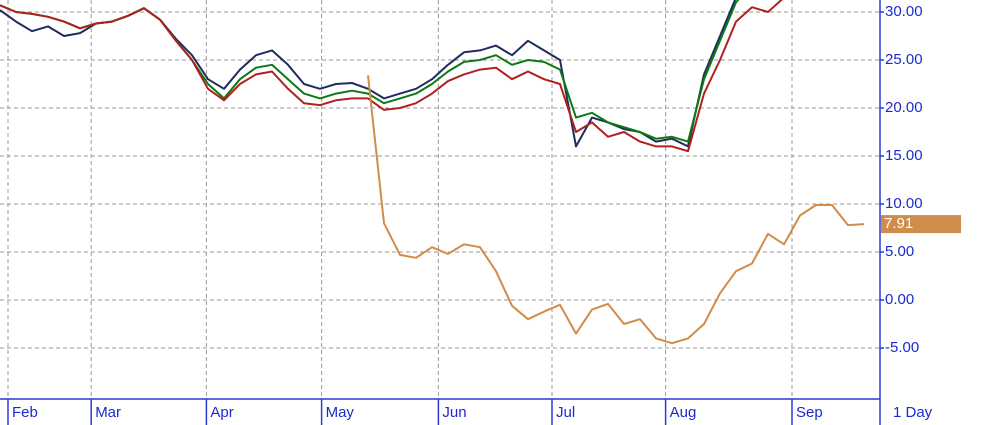 The height and width of the screenshot is (425, 982). I want to click on x-tick-label: Sep, so click(809, 412).